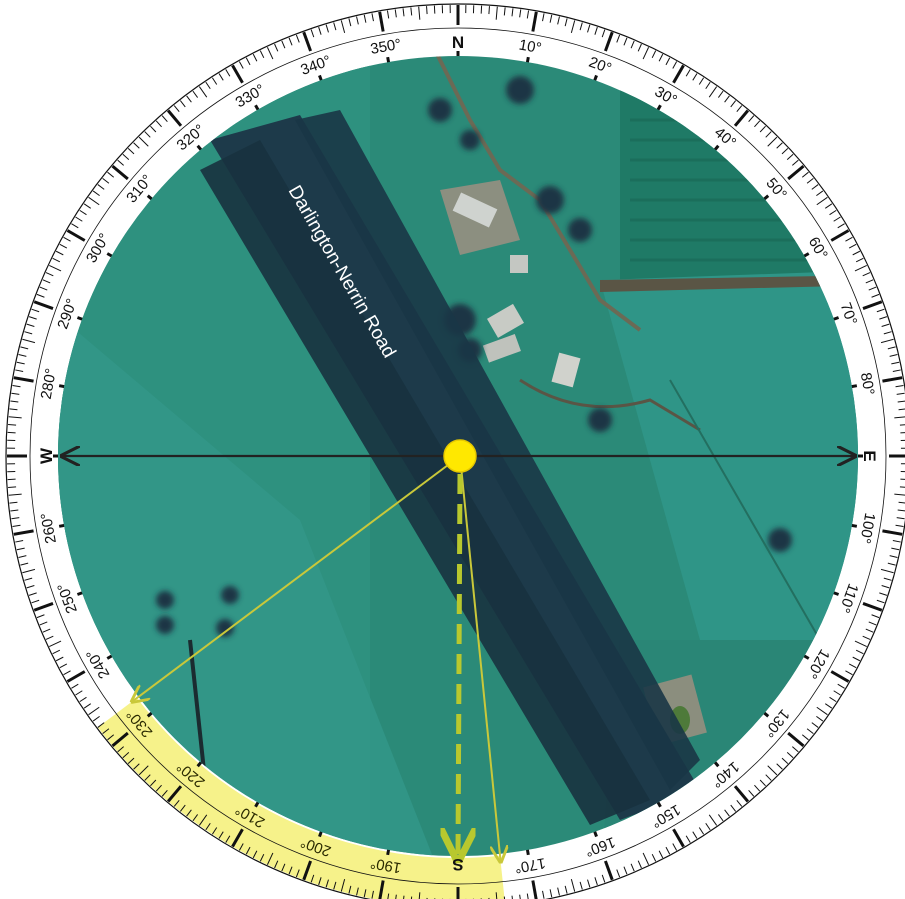  What do you see at coordinates (867, 383) in the screenshot?
I see `degree-label: 80°` at bounding box center [867, 383].